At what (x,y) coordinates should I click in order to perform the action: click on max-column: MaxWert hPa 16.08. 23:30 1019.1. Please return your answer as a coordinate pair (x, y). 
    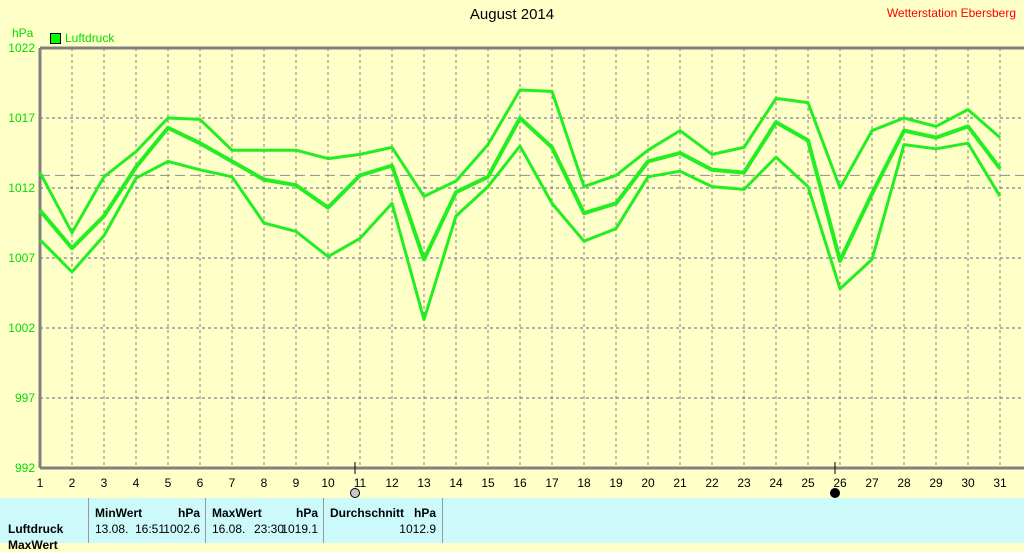
    Looking at the image, I should click on (264, 520).